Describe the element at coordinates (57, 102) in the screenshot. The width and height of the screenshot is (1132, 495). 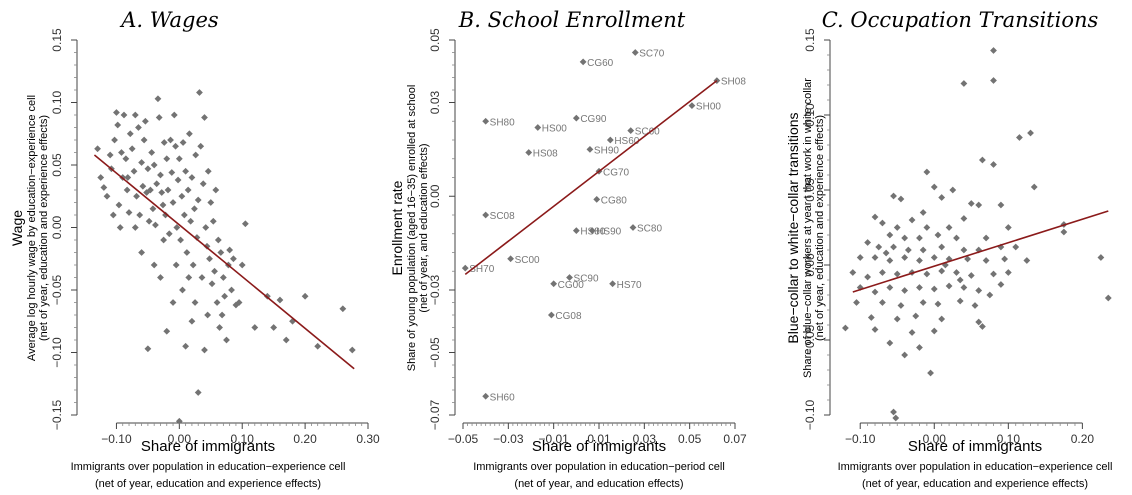
I see `y-tick-label: 0.10` at that location.